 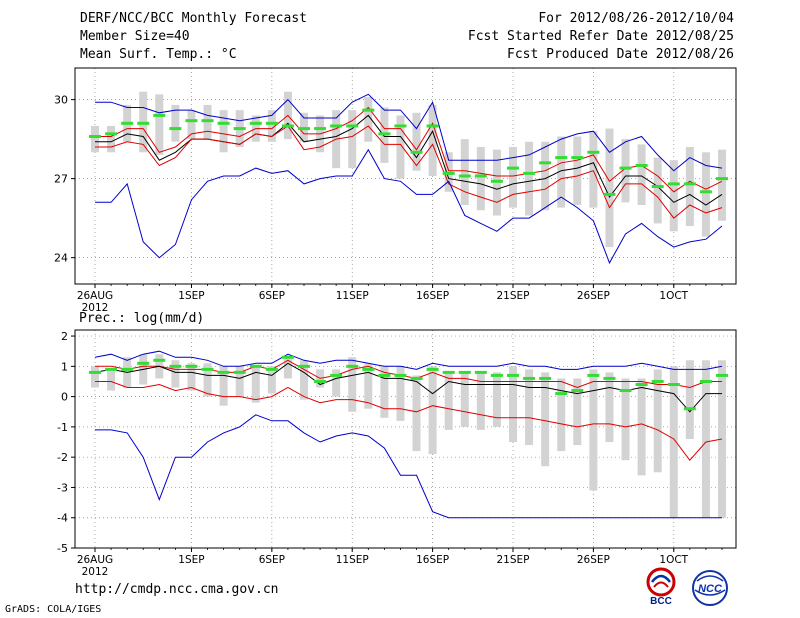 What do you see at coordinates (272, 560) in the screenshot?
I see `x-tick-label: 6SEP` at bounding box center [272, 560].